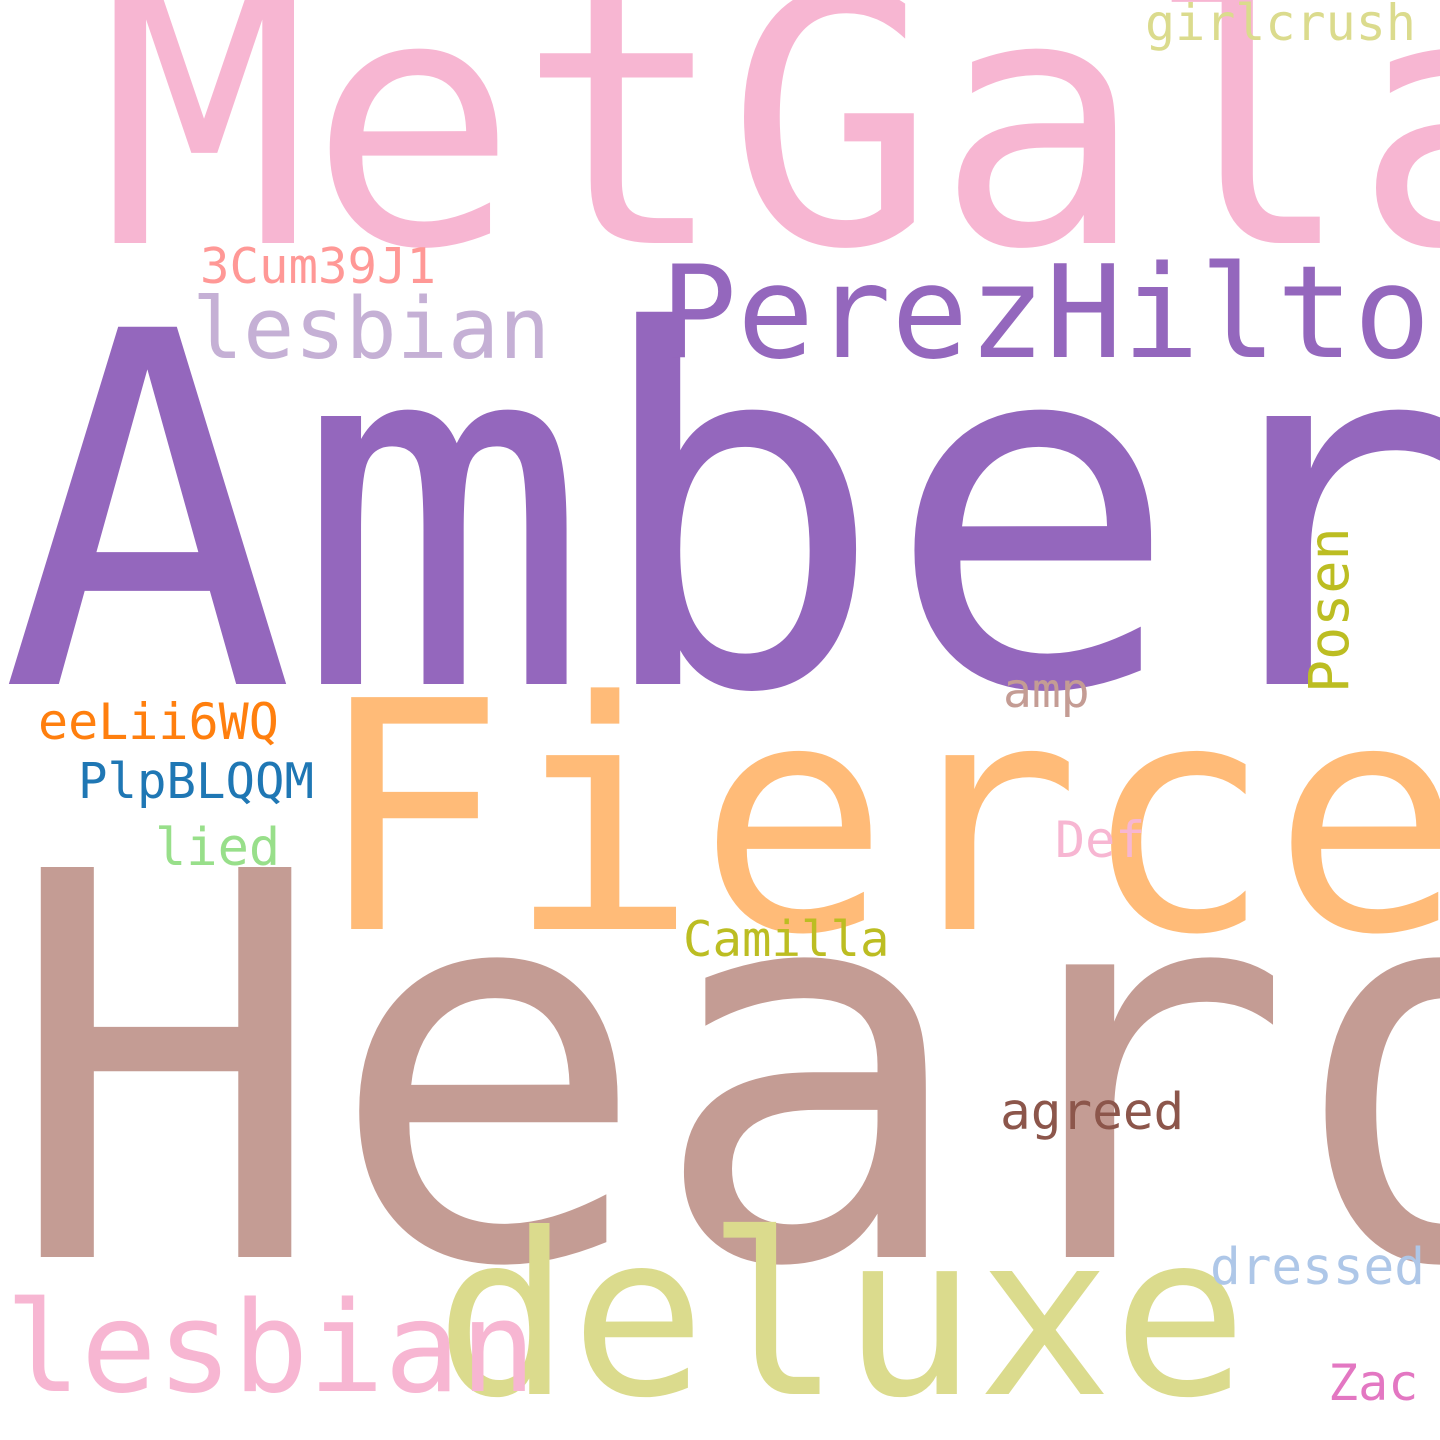  I want to click on word-amp: amp, so click(1046, 691).